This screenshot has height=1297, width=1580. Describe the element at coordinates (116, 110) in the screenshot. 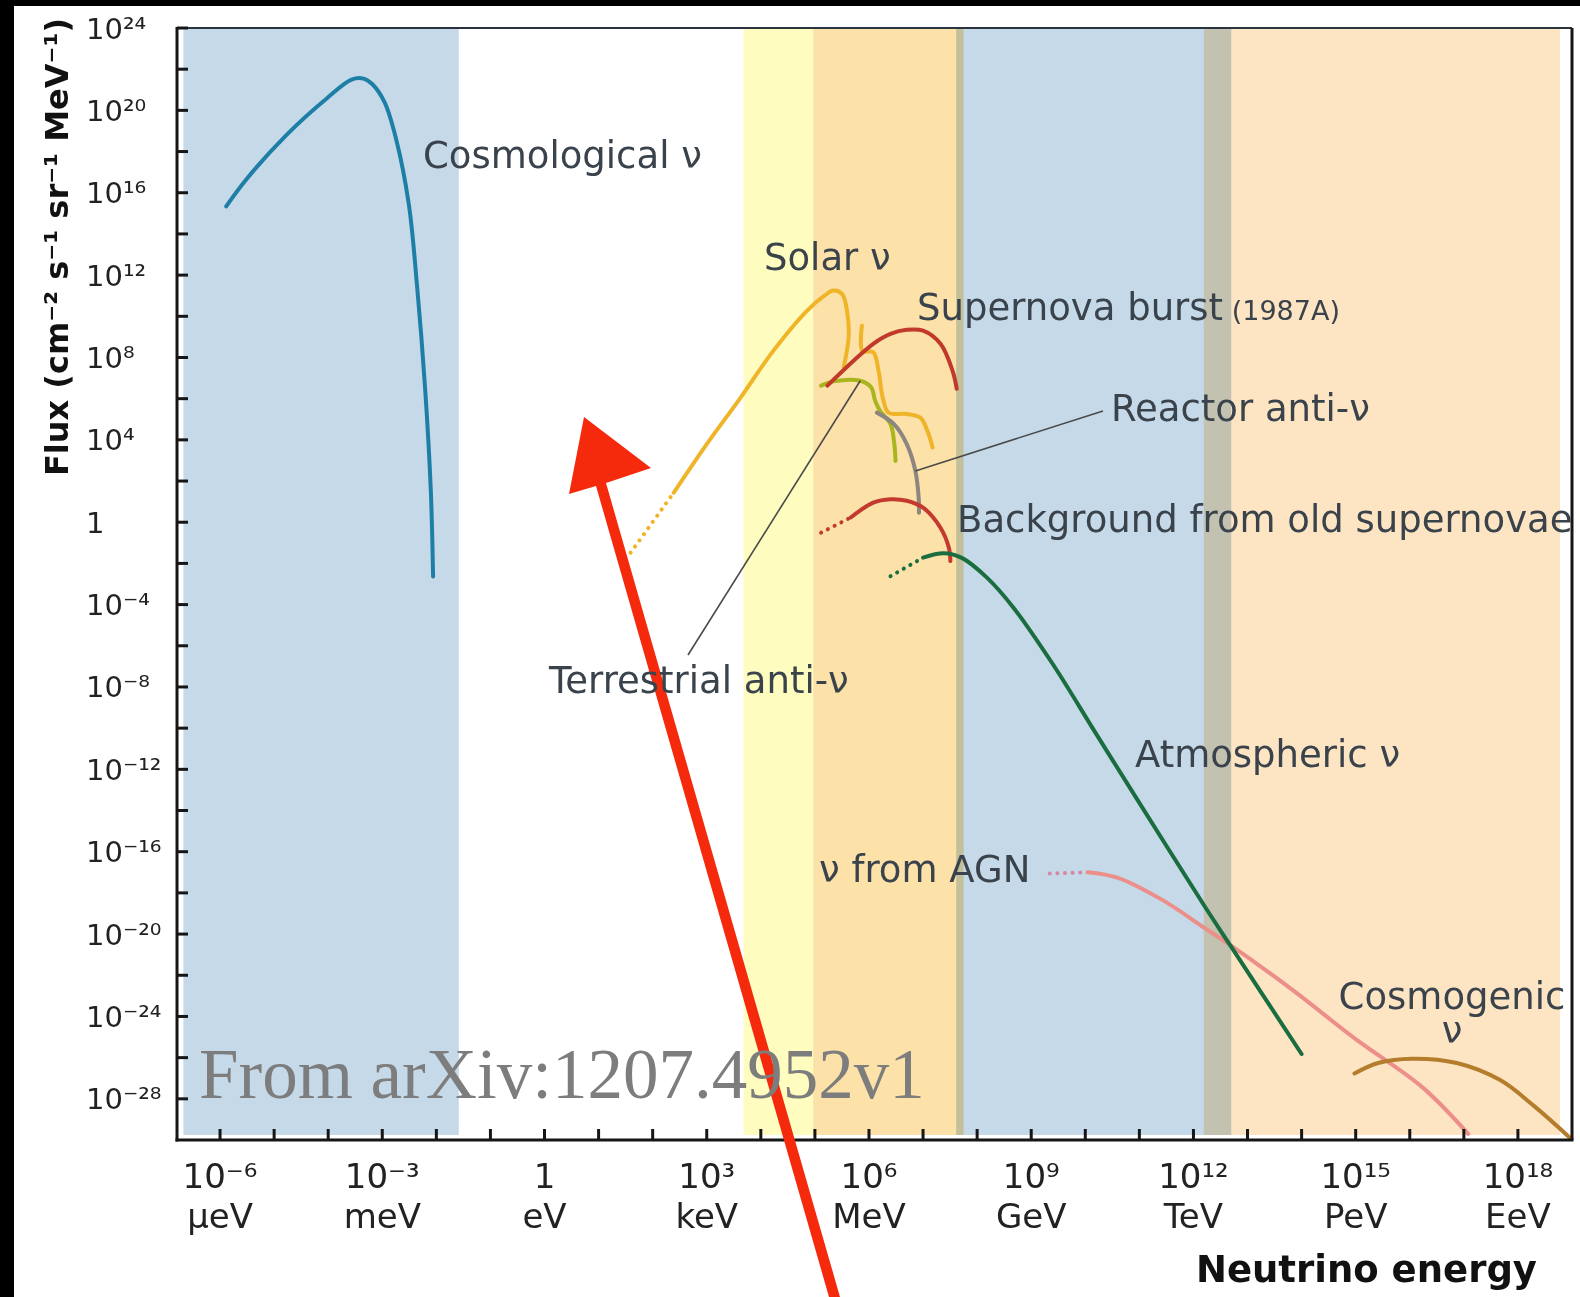

I see `y-tick-label: 10²⁰` at that location.